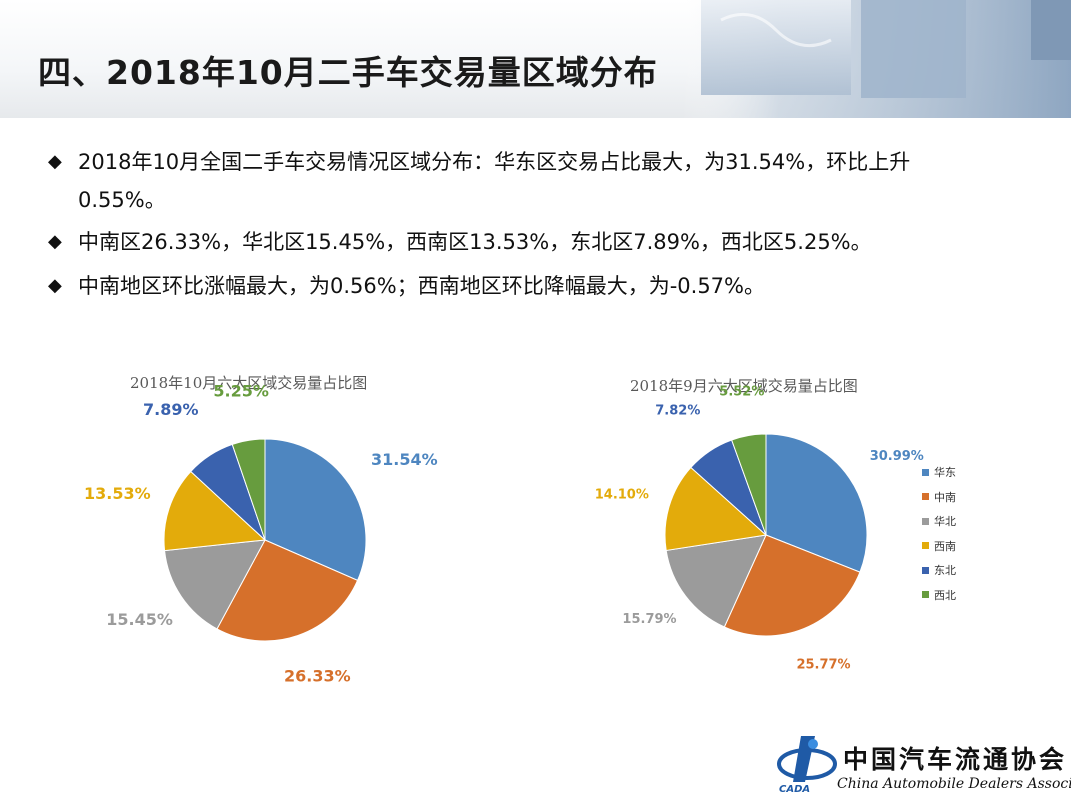 The width and height of the screenshot is (1071, 805). Describe the element at coordinates (677, 410) in the screenshot. I see `data-label-东北: 7.82%` at that location.